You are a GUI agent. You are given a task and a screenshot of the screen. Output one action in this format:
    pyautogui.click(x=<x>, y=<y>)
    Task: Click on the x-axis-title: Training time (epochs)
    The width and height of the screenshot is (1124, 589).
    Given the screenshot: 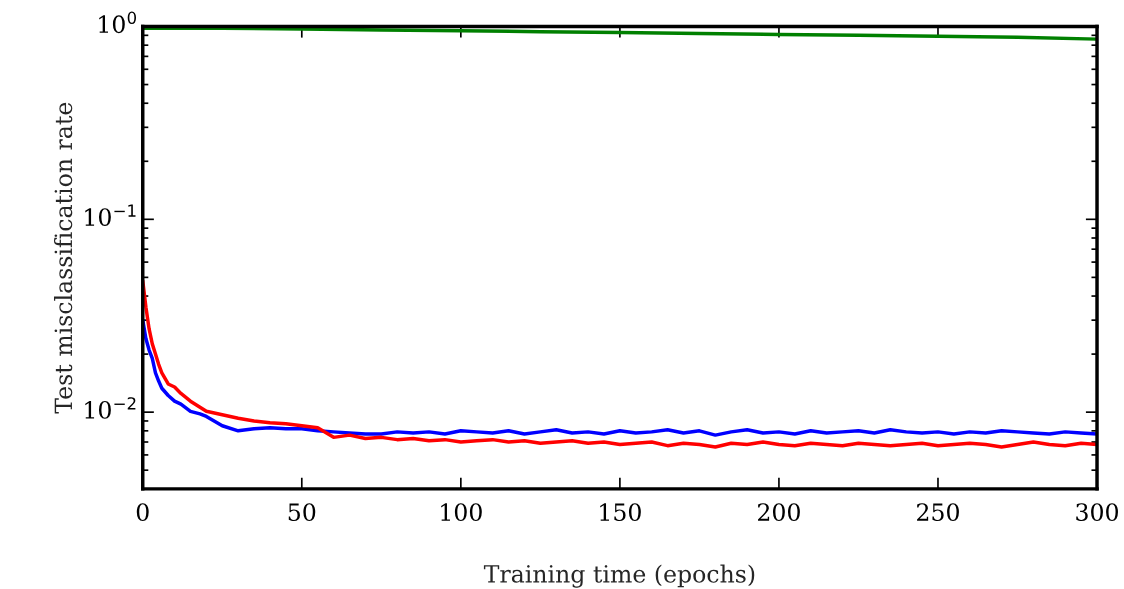 What is the action you would take?
    pyautogui.click(x=619, y=576)
    